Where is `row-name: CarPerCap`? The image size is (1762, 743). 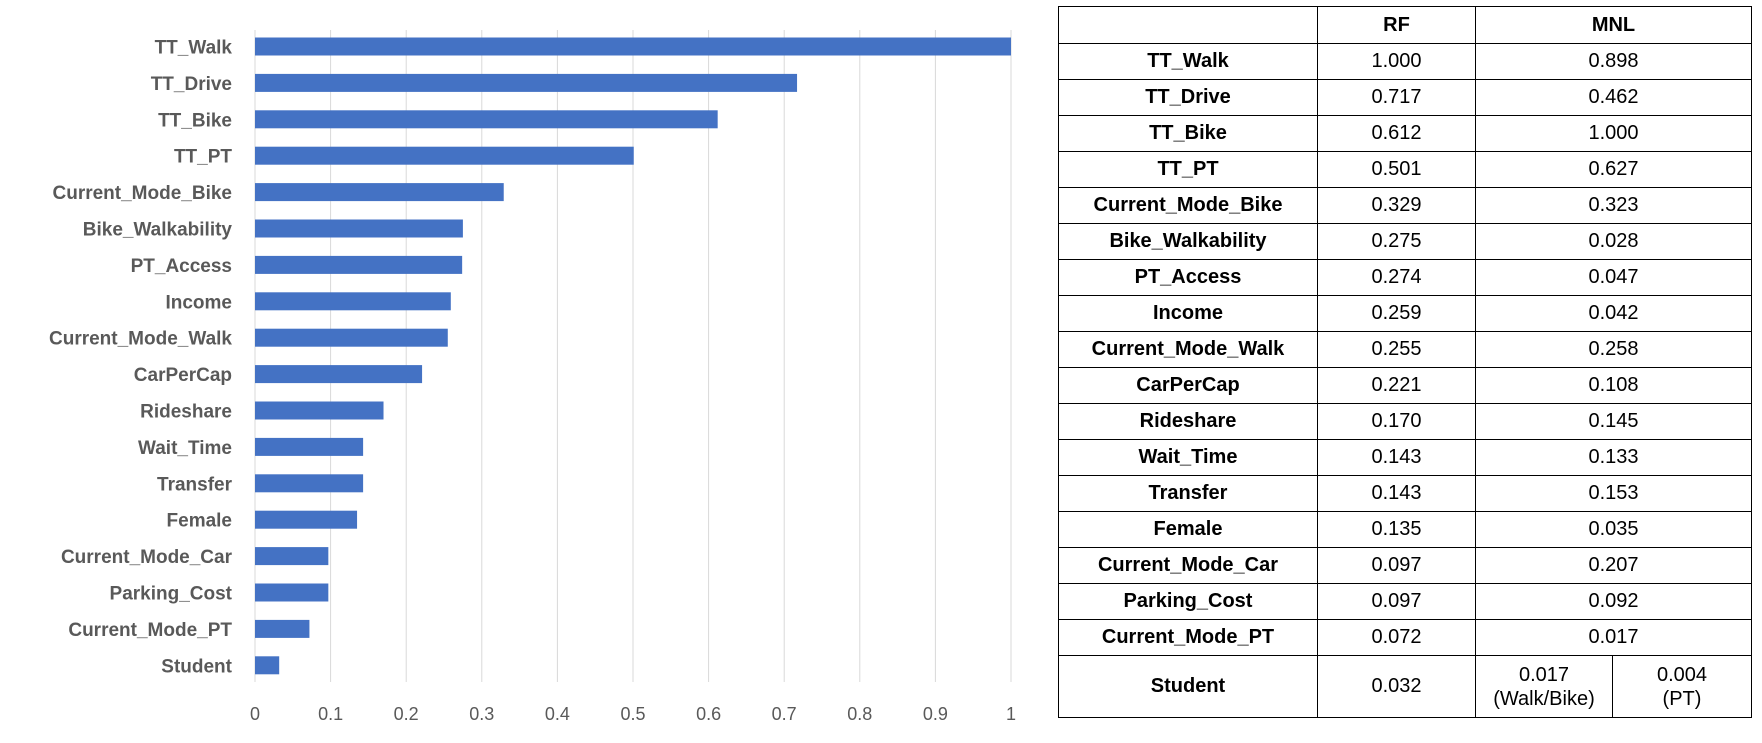
row-name: CarPerCap is located at coordinates (1188, 385).